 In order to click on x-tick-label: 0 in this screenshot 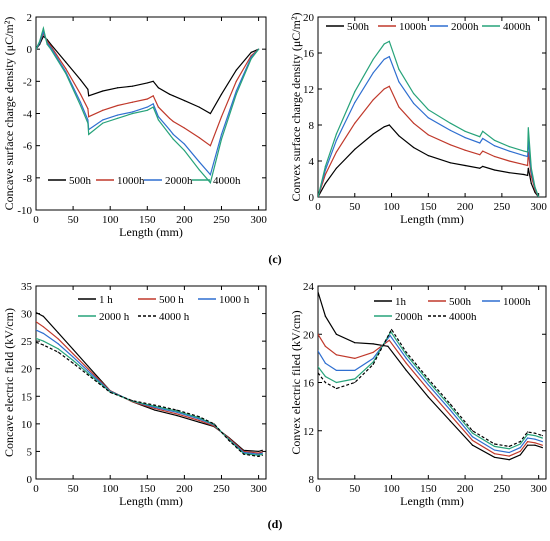, I will do `click(36, 489)`.